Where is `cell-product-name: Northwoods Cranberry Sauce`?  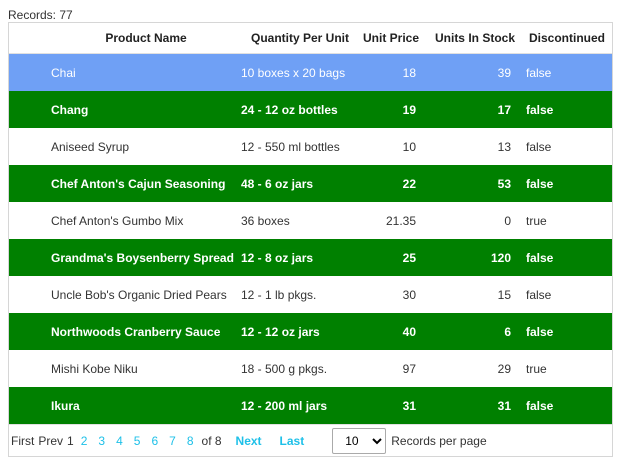
cell-product-name: Northwoods Cranberry Sauce is located at coordinates (136, 331).